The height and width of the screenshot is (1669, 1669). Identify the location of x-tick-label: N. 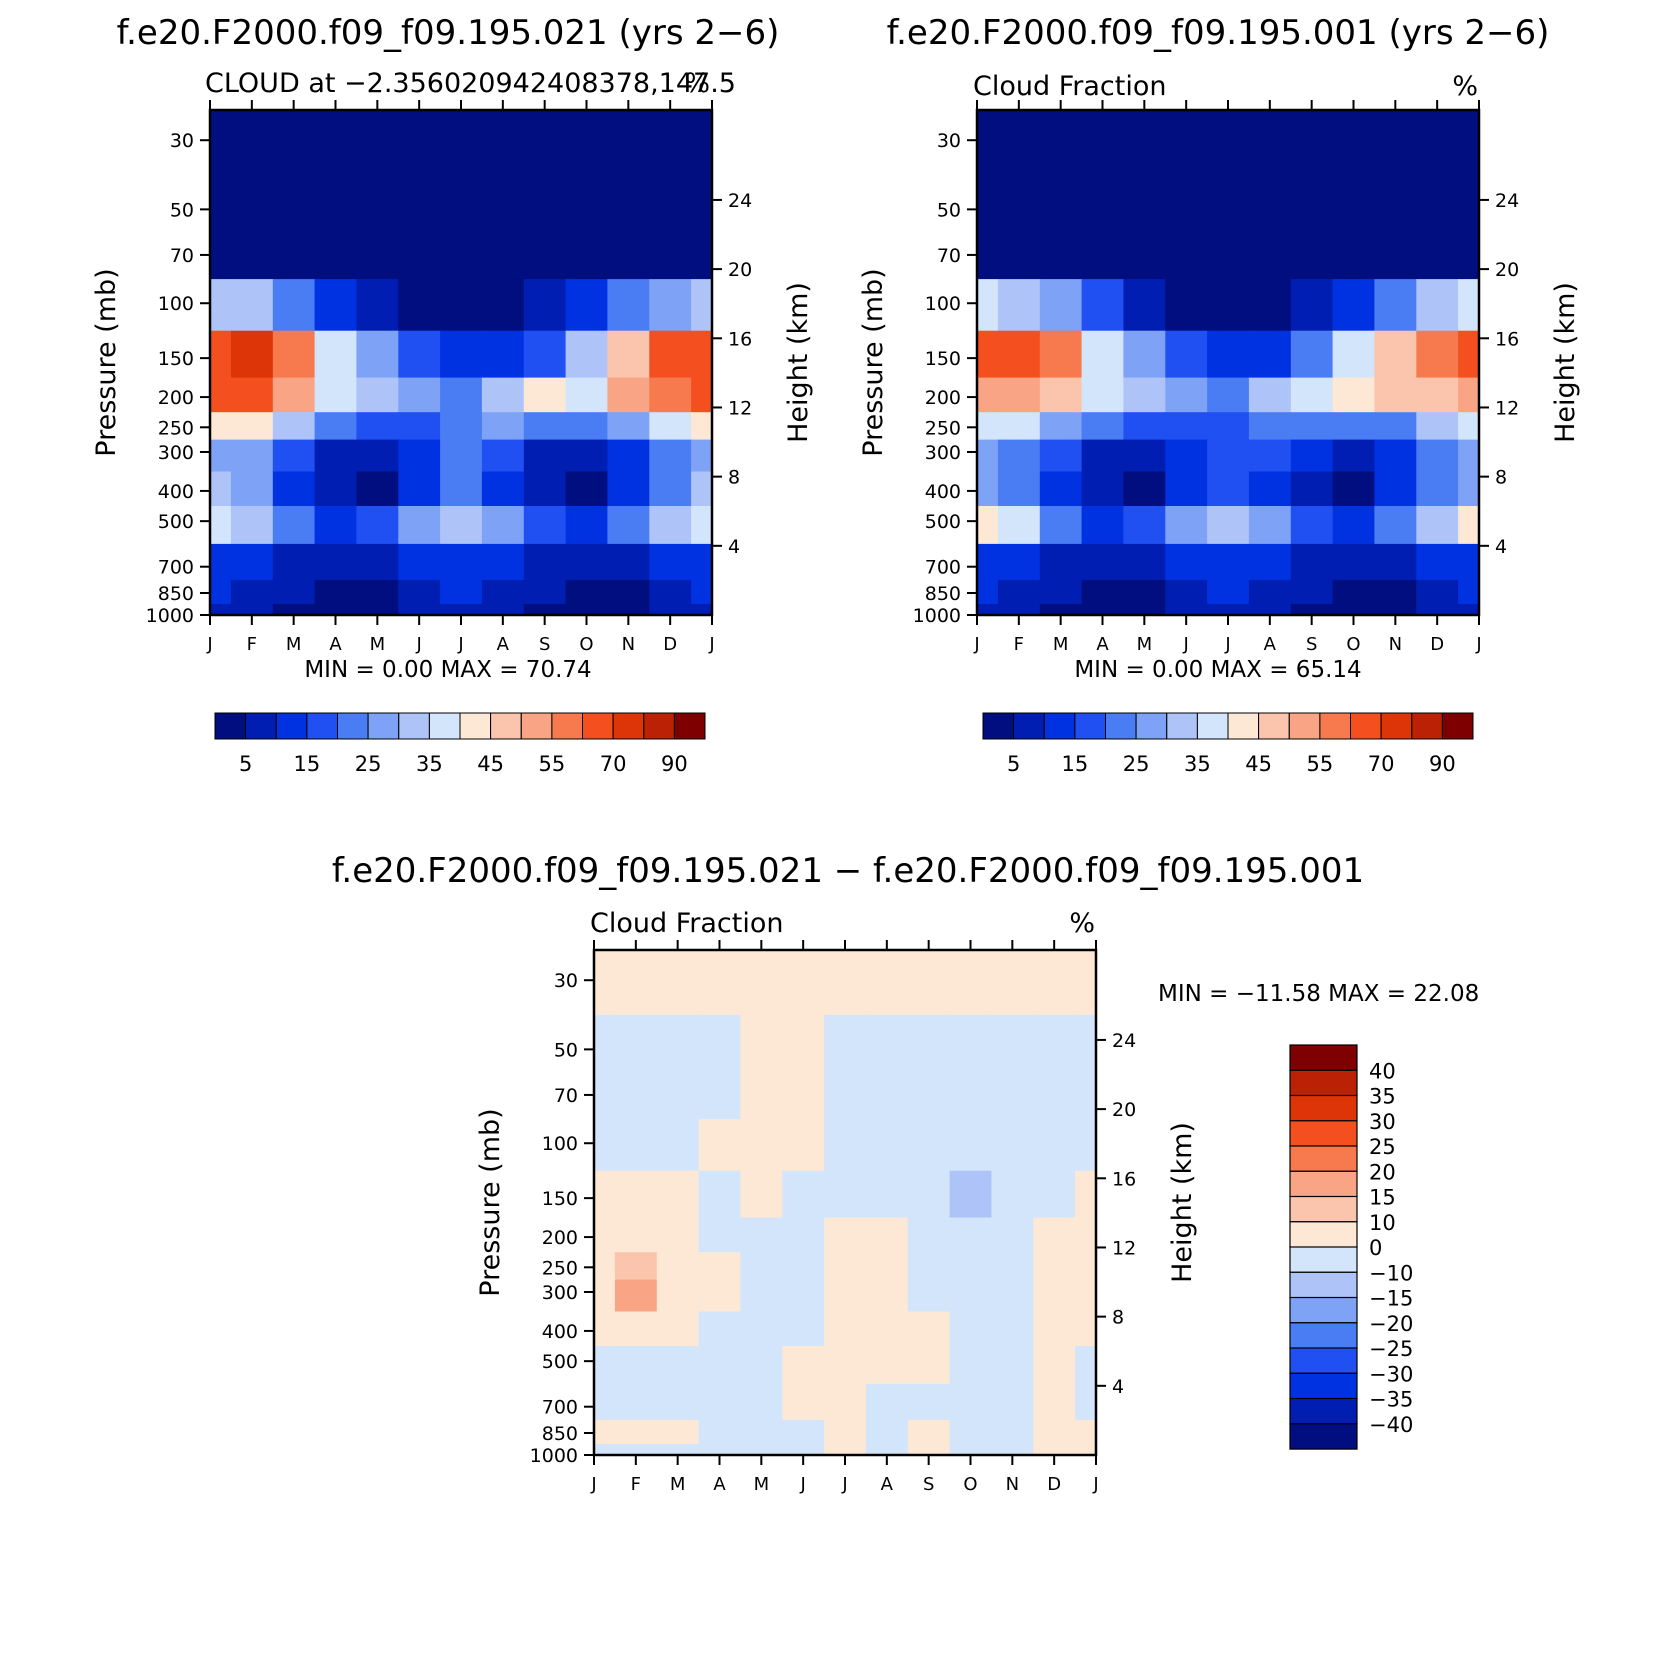
(628, 644).